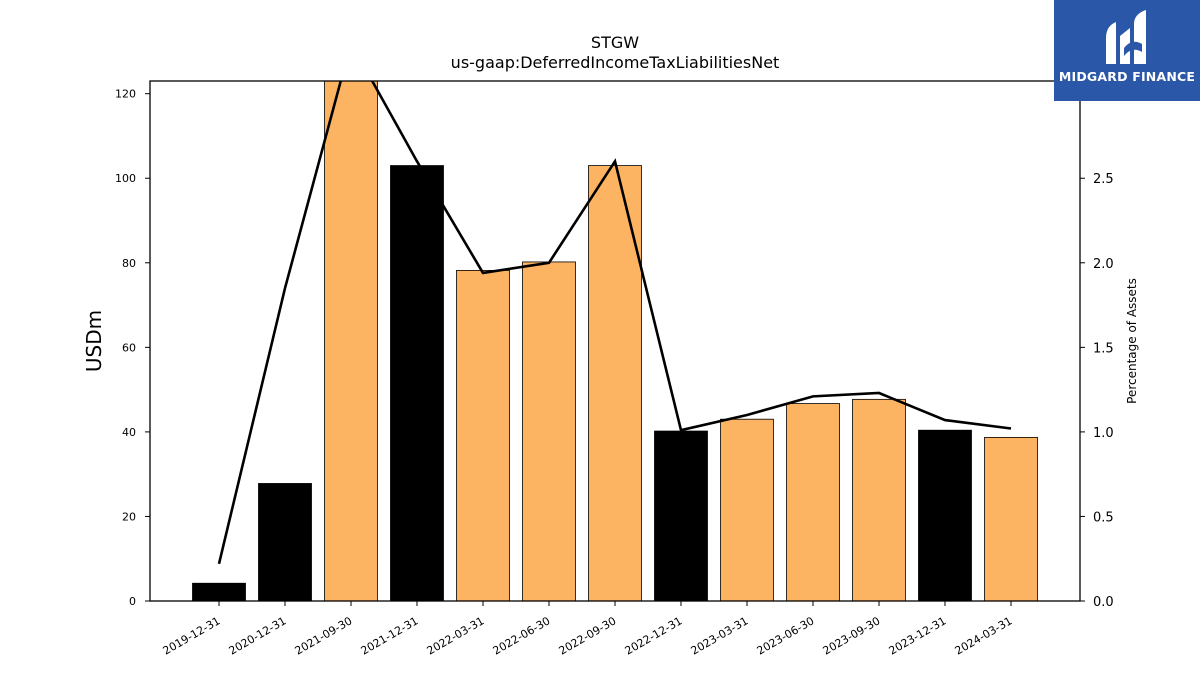 The image size is (1200, 675). What do you see at coordinates (1103, 179) in the screenshot?
I see `y2-tick-label: 2.5` at bounding box center [1103, 179].